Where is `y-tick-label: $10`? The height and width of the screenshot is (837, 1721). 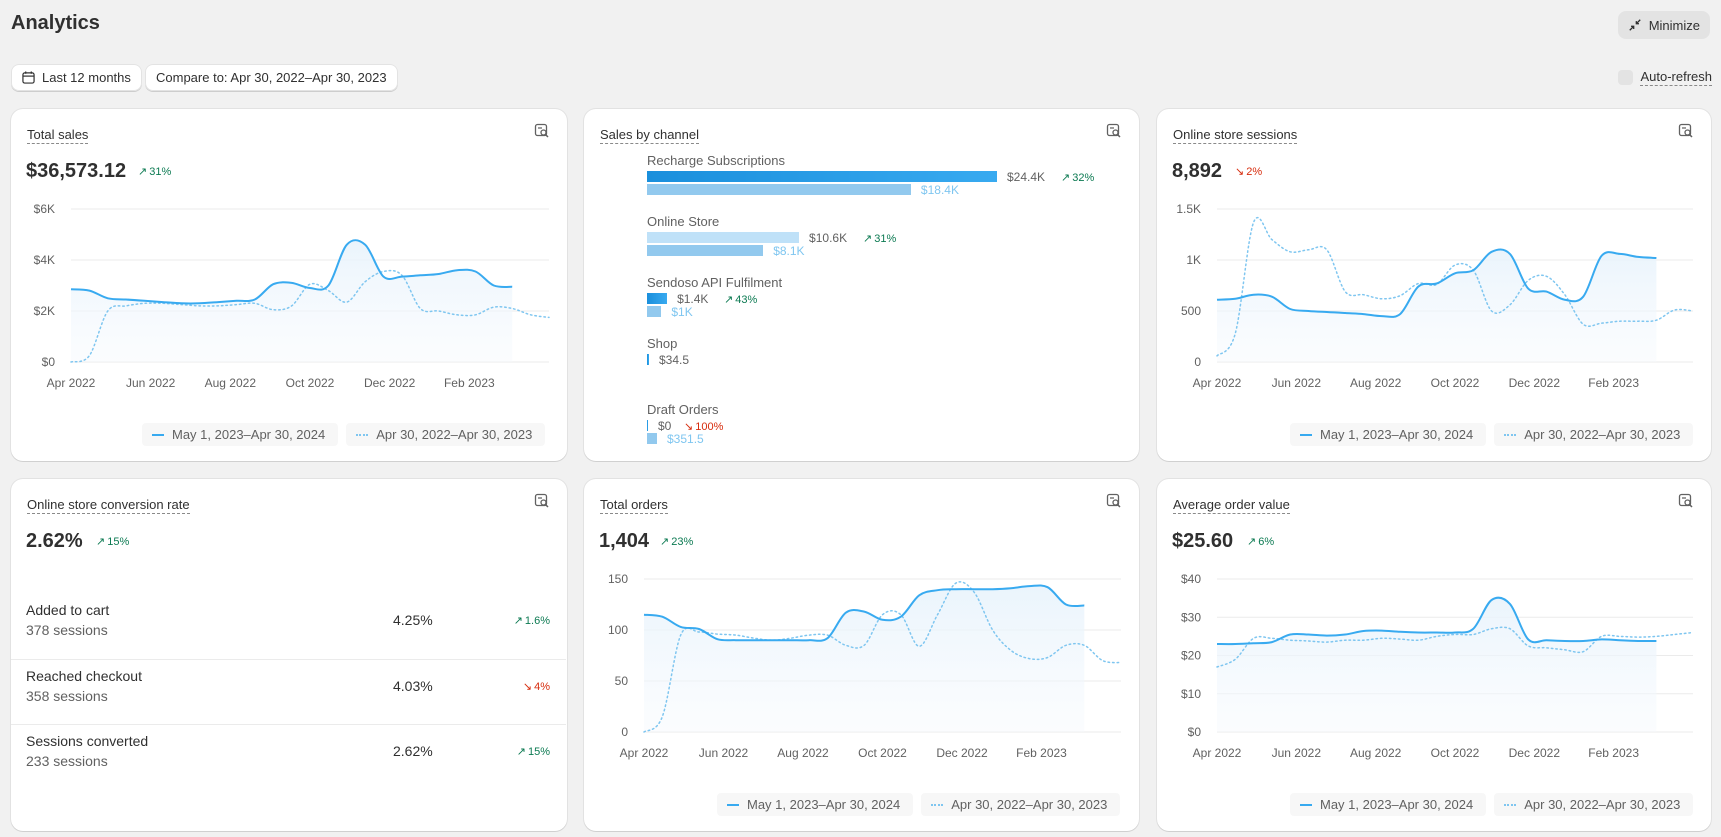 y-tick-label: $10 is located at coordinates (1191, 694).